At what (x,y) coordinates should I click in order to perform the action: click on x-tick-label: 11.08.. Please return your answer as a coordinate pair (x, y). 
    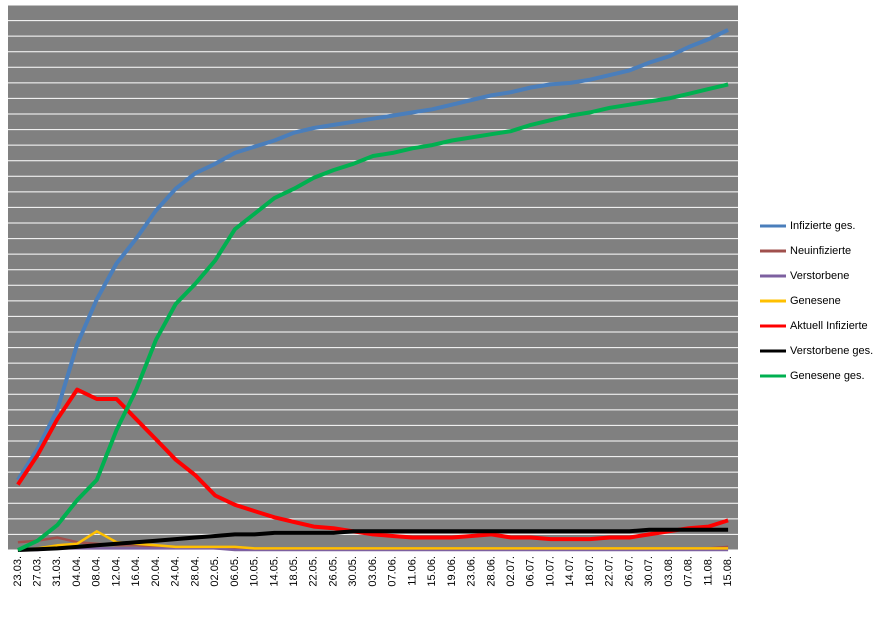
    Looking at the image, I should click on (708, 571).